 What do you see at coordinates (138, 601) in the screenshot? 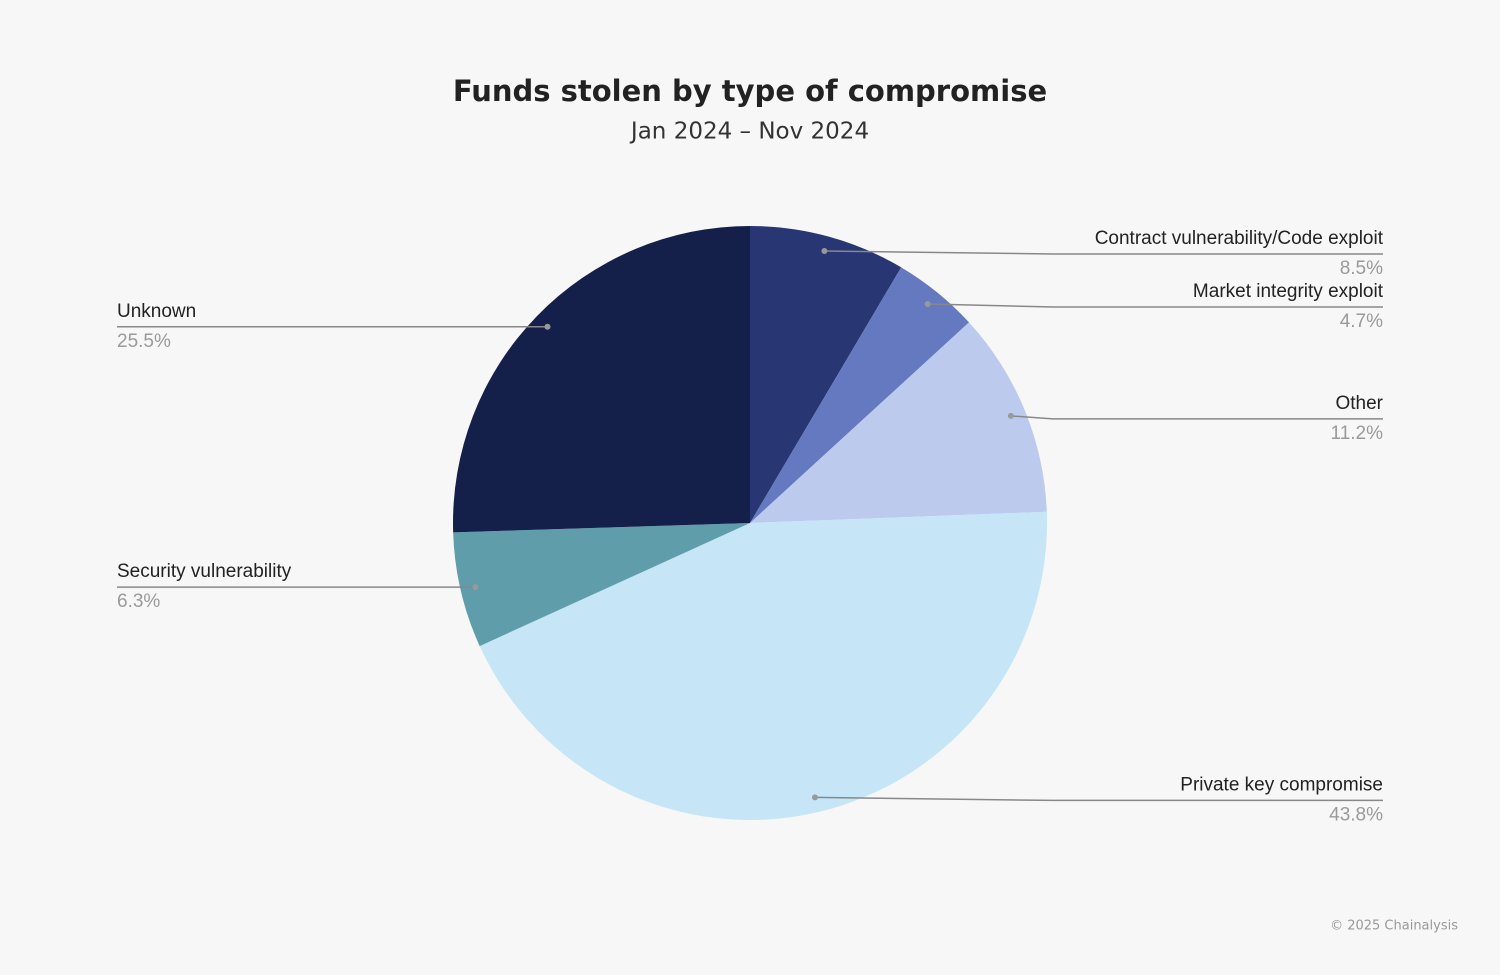
I see `slice-value-label: 6.3%` at bounding box center [138, 601].